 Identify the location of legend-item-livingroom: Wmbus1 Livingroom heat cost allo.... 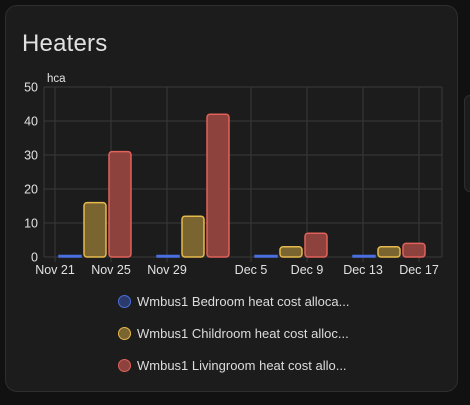
(233, 365).